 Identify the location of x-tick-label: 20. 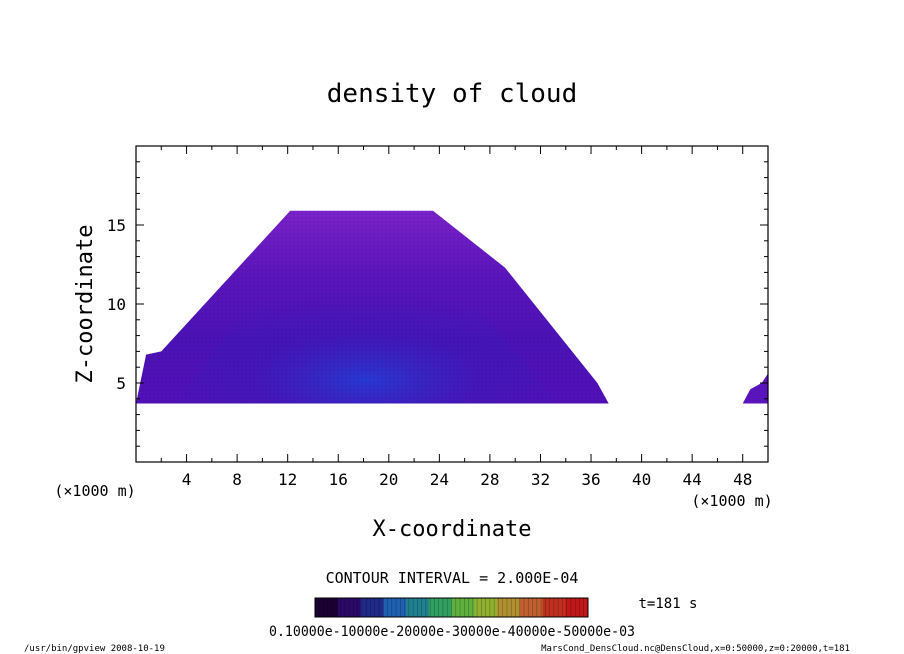
(388, 479).